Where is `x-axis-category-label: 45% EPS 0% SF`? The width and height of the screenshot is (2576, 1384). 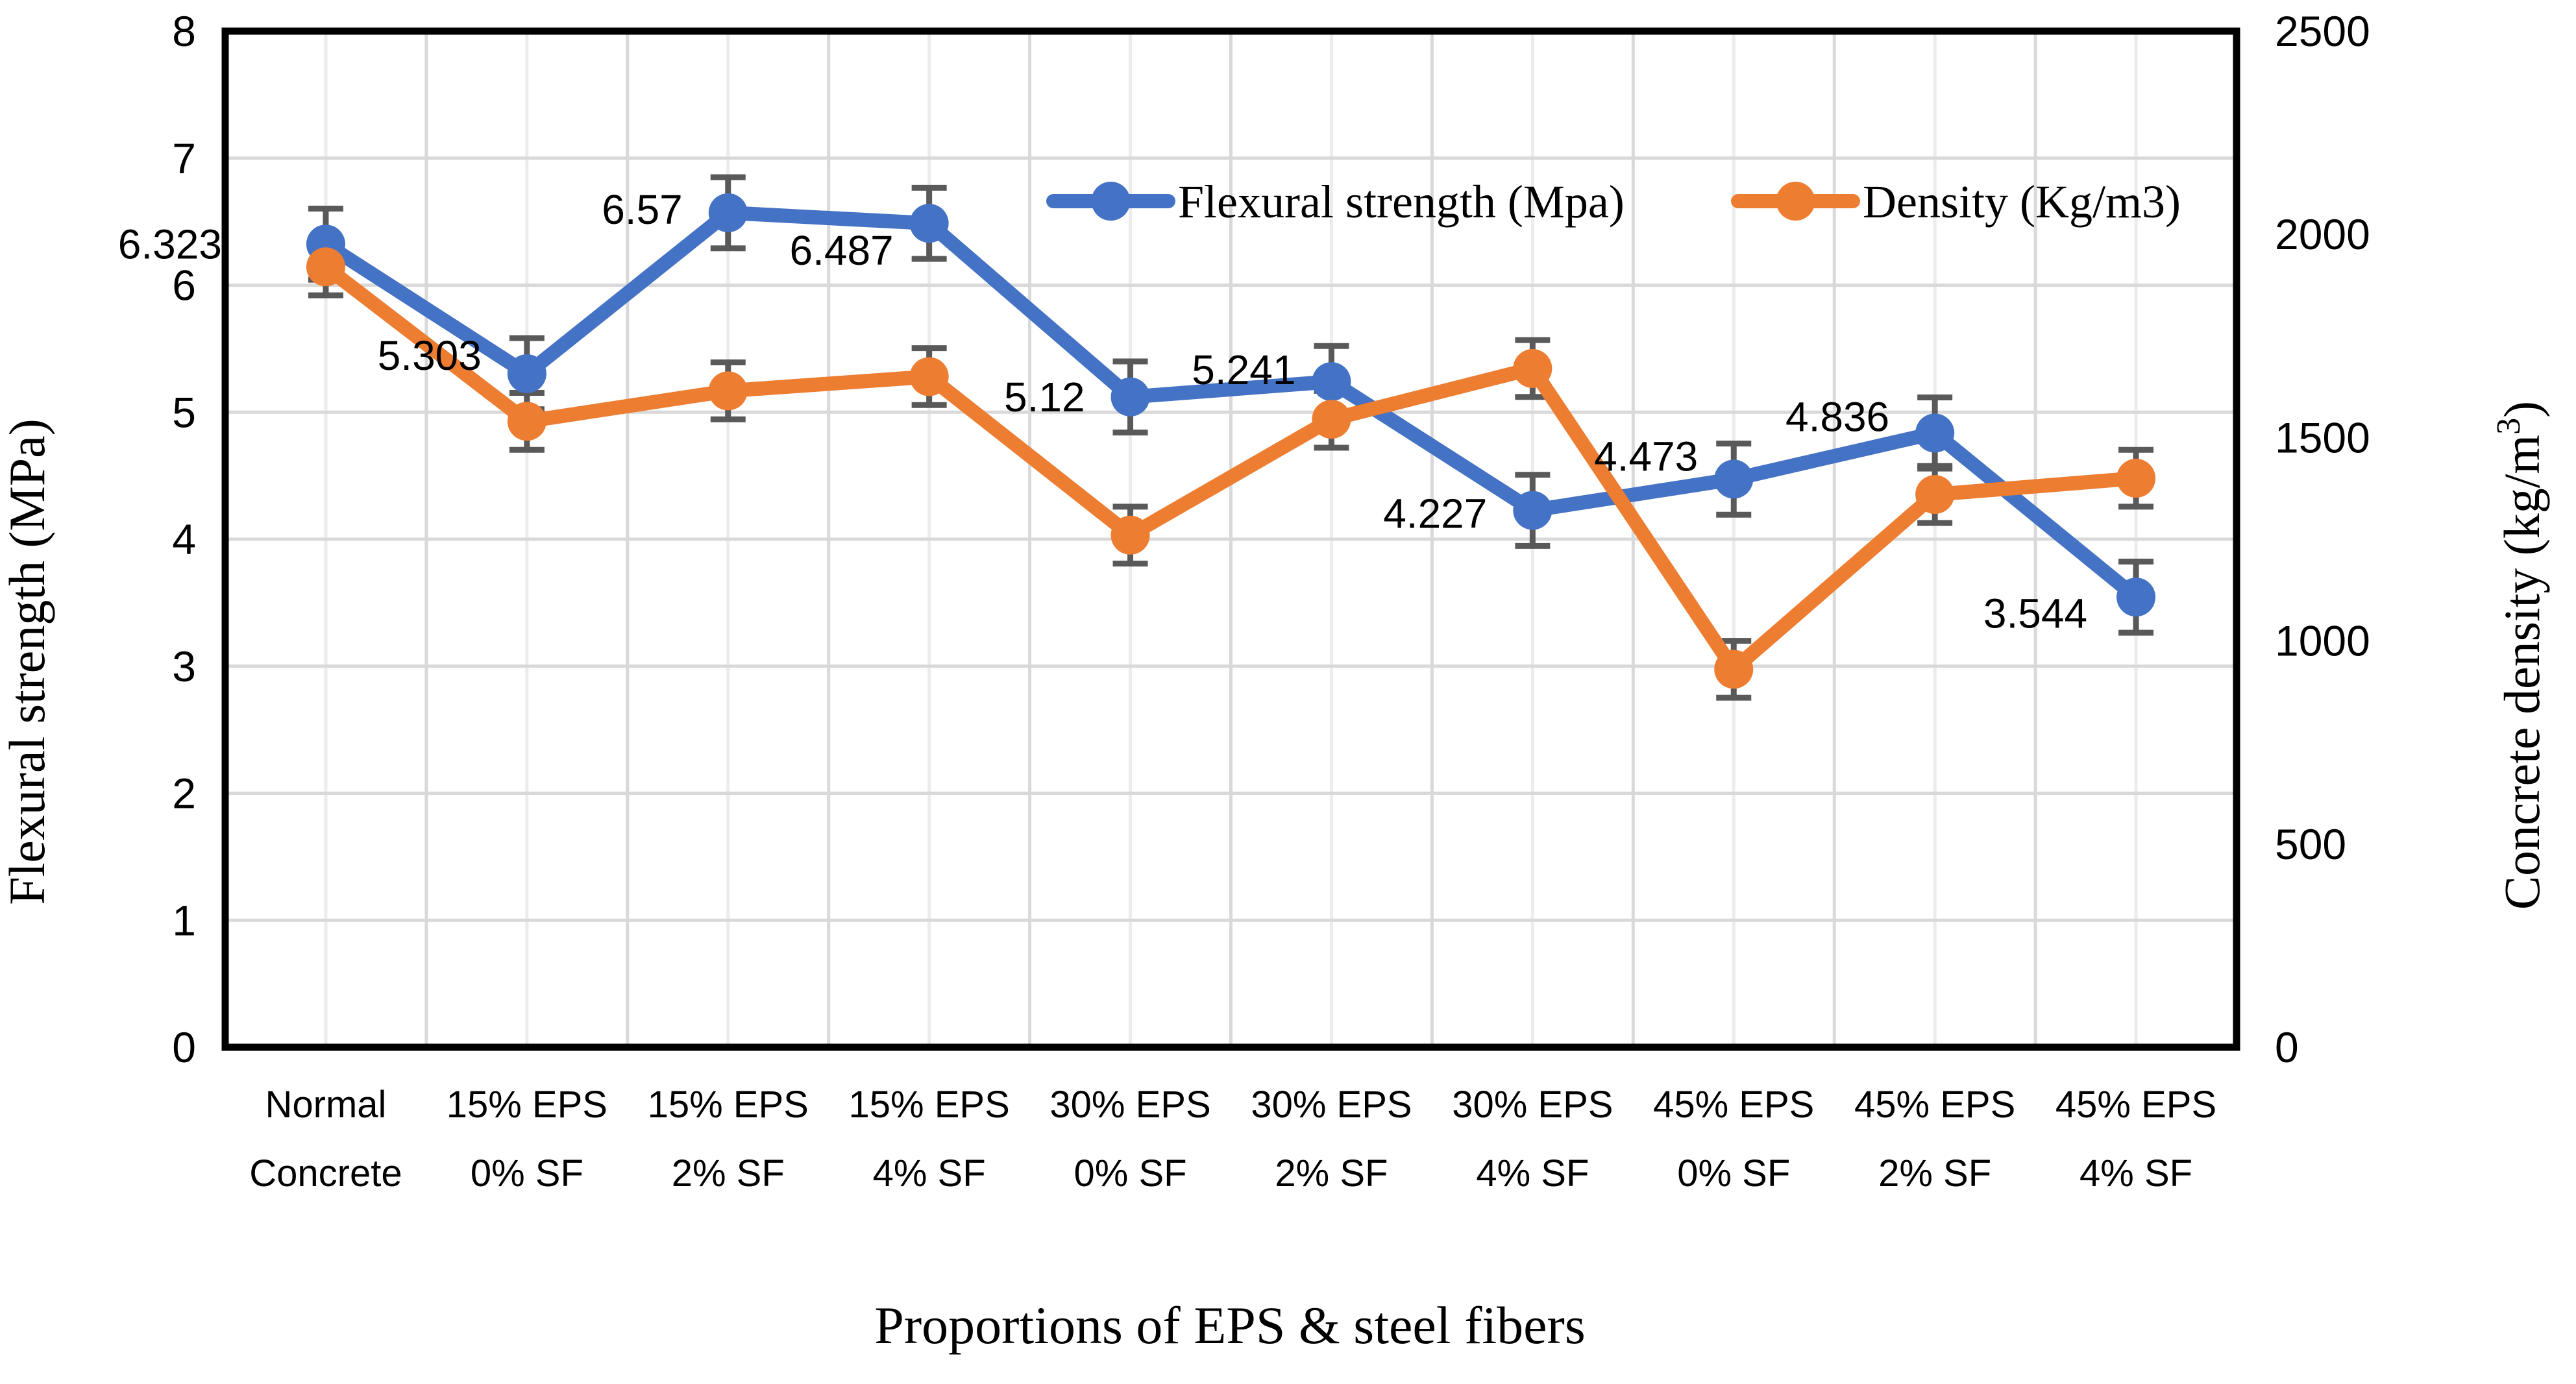 x-axis-category-label: 45% EPS 0% SF is located at coordinates (1733, 1139).